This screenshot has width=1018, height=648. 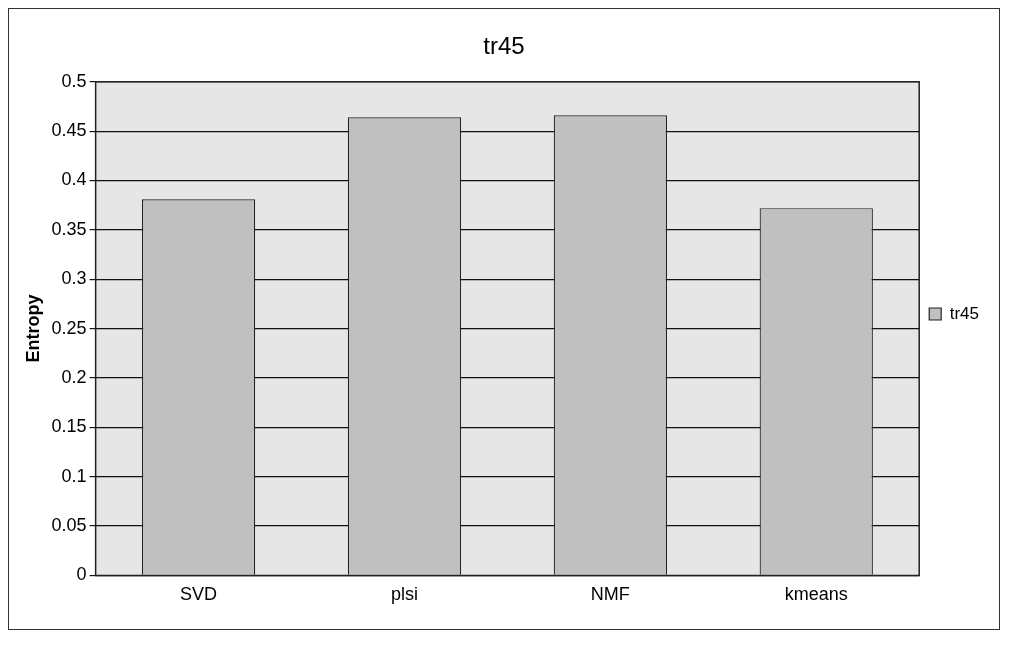 I want to click on y-tick-label: 0.3, so click(x=74, y=278).